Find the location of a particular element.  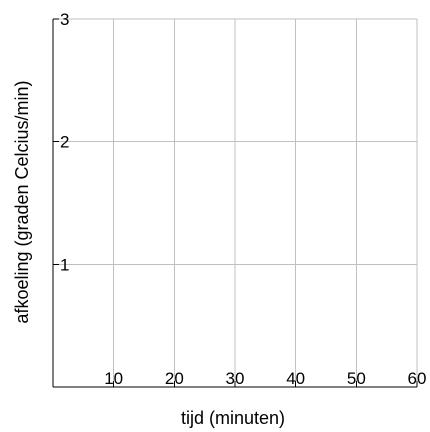

y-tick-label: 3 is located at coordinates (64, 19).